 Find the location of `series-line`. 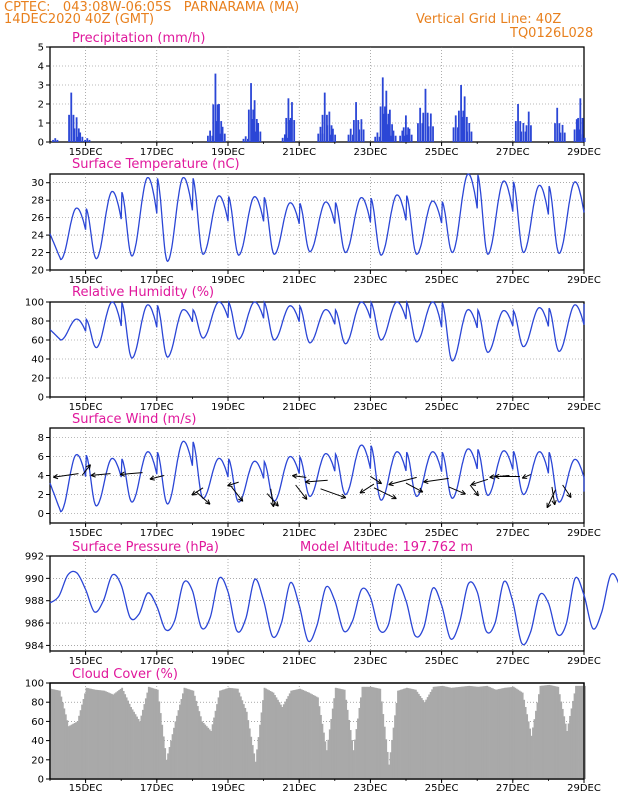

series-line is located at coordinates (333, 608).